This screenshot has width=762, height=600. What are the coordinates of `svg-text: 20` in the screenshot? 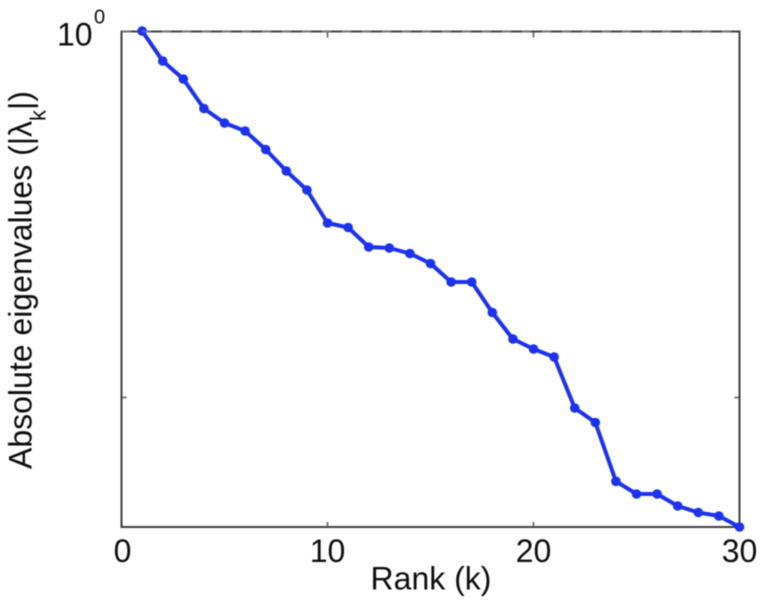 It's located at (534, 551).